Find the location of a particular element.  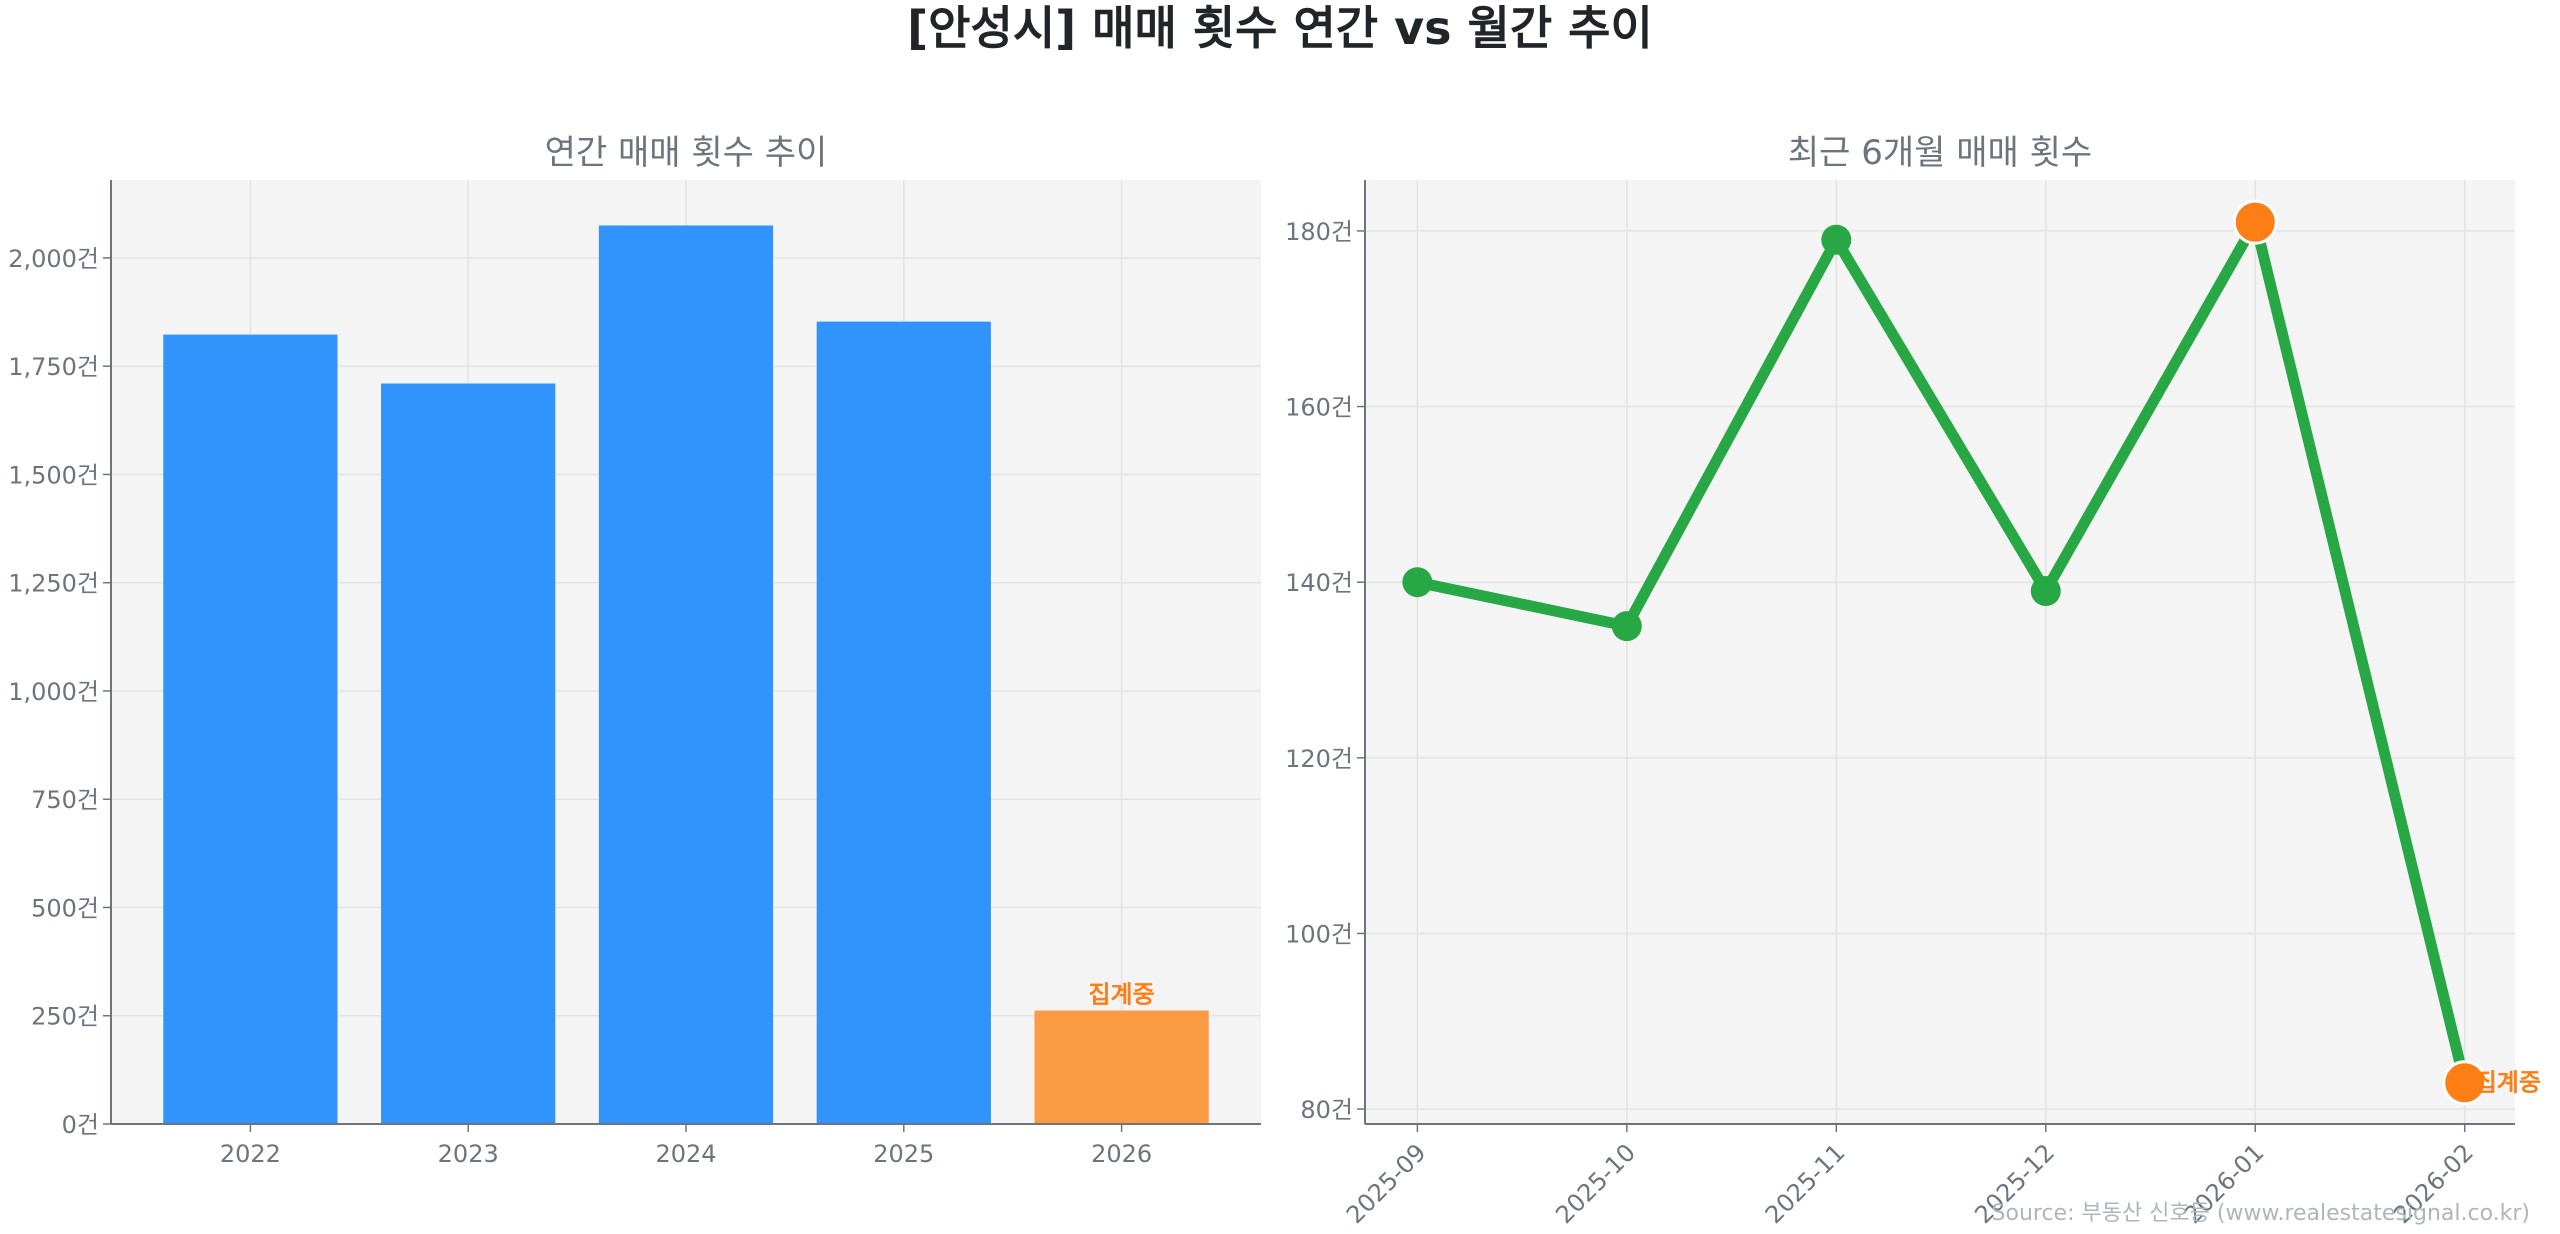

bar-ytick-label: 2,000건 is located at coordinates (53, 259).